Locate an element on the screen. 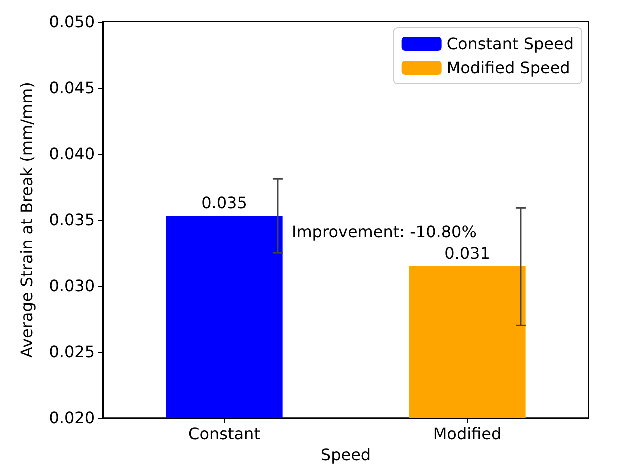  x-axis-title: Speed is located at coordinates (346, 455).